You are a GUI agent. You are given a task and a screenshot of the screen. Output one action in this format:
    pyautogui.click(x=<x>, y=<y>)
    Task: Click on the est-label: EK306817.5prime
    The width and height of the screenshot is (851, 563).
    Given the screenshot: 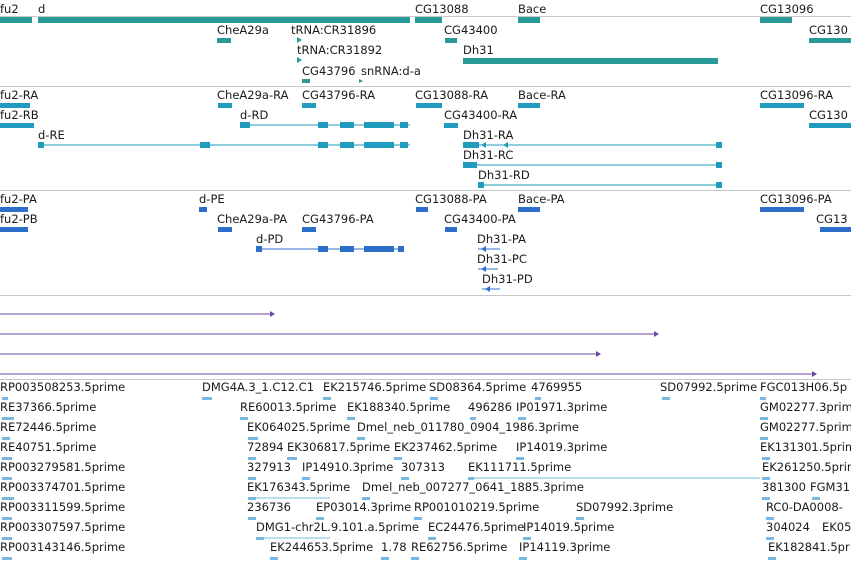 What is the action you would take?
    pyautogui.click(x=339, y=447)
    